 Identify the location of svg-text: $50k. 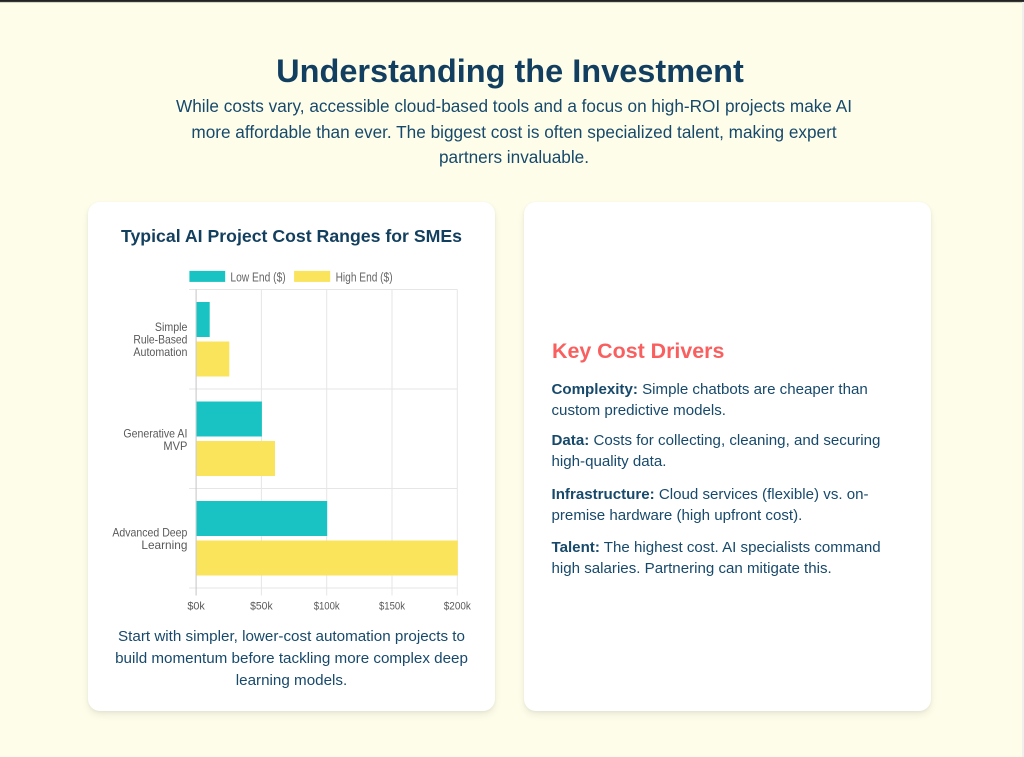
(261, 606).